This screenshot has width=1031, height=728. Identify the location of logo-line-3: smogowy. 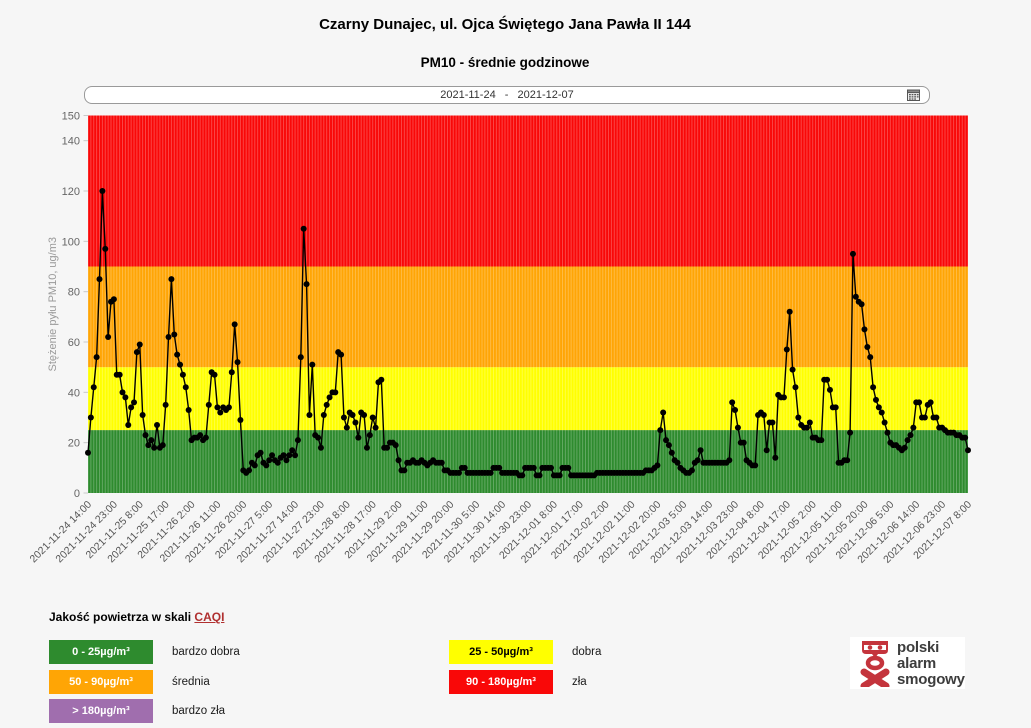
(931, 679).